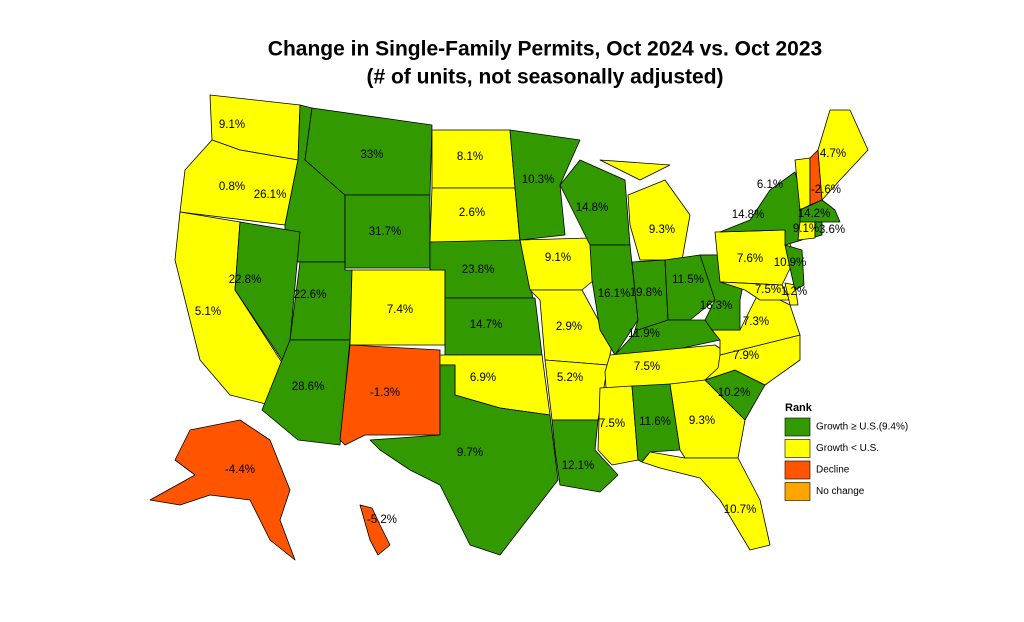 This screenshot has width=1024, height=622. I want to click on state-label: -5.2%, so click(382, 520).